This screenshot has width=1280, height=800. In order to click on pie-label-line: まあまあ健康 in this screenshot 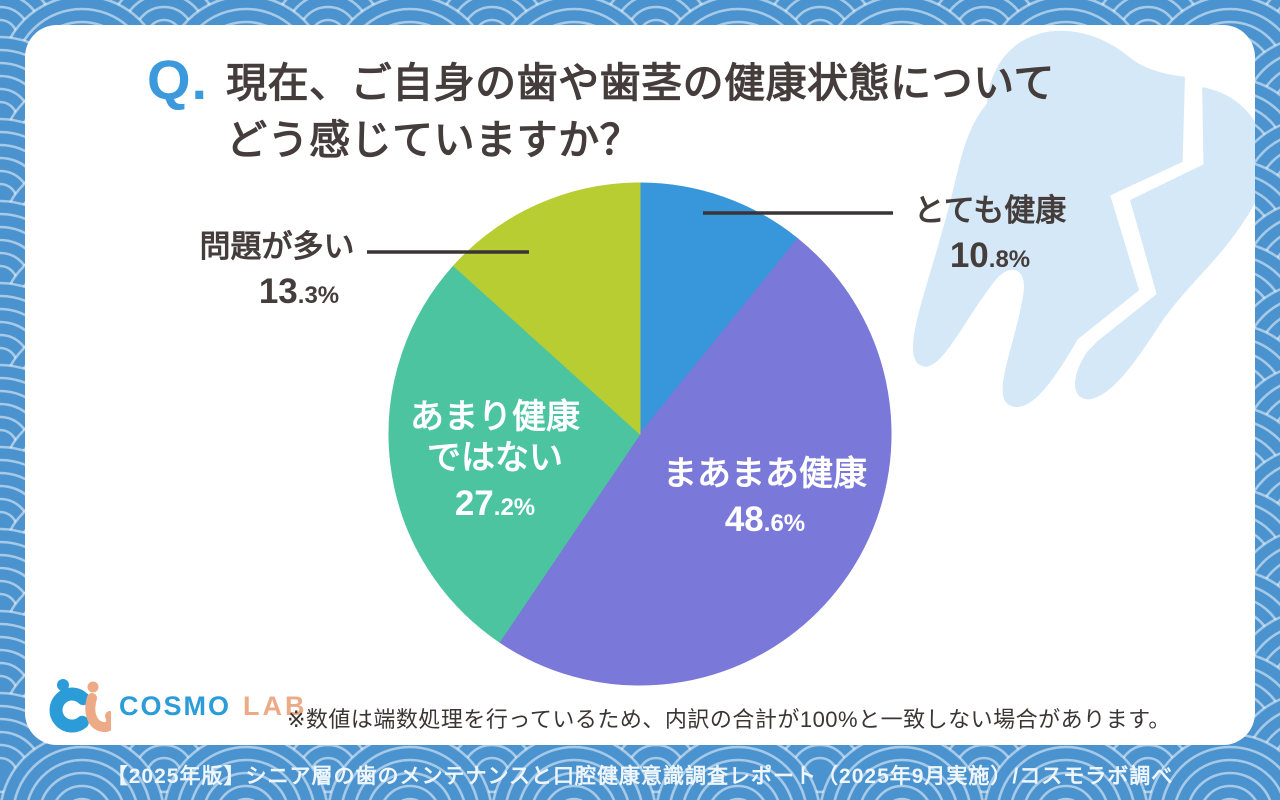, I will do `click(765, 474)`.